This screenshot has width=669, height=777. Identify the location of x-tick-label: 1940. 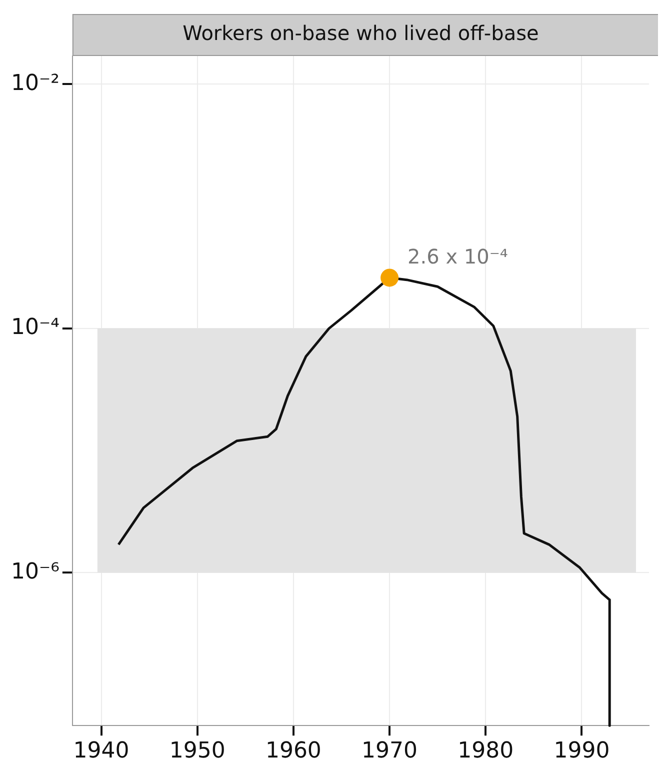
(101, 751).